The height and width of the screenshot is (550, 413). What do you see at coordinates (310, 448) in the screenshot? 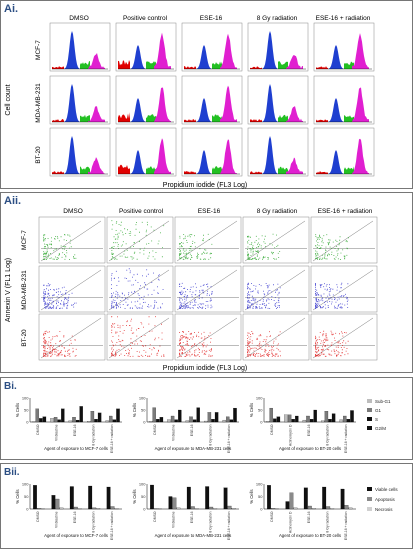
I see `bar-chart-xlabel: Agent of exposure to BT-20 cells` at bounding box center [310, 448].